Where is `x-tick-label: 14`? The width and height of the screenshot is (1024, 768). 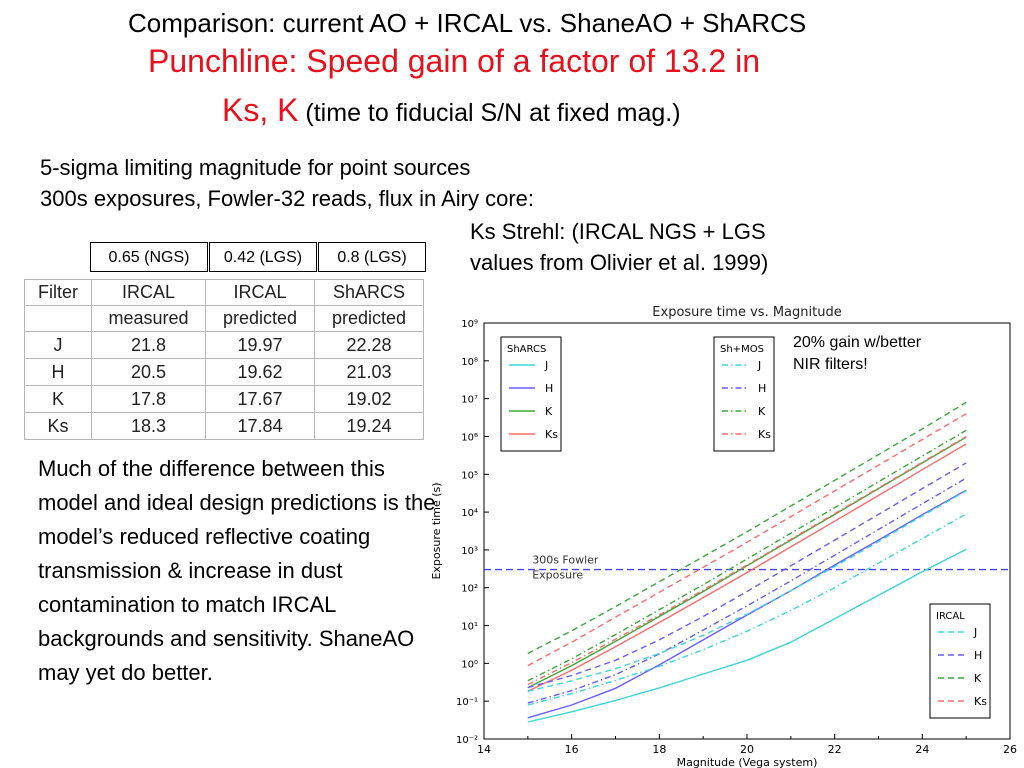 x-tick-label: 14 is located at coordinates (484, 749).